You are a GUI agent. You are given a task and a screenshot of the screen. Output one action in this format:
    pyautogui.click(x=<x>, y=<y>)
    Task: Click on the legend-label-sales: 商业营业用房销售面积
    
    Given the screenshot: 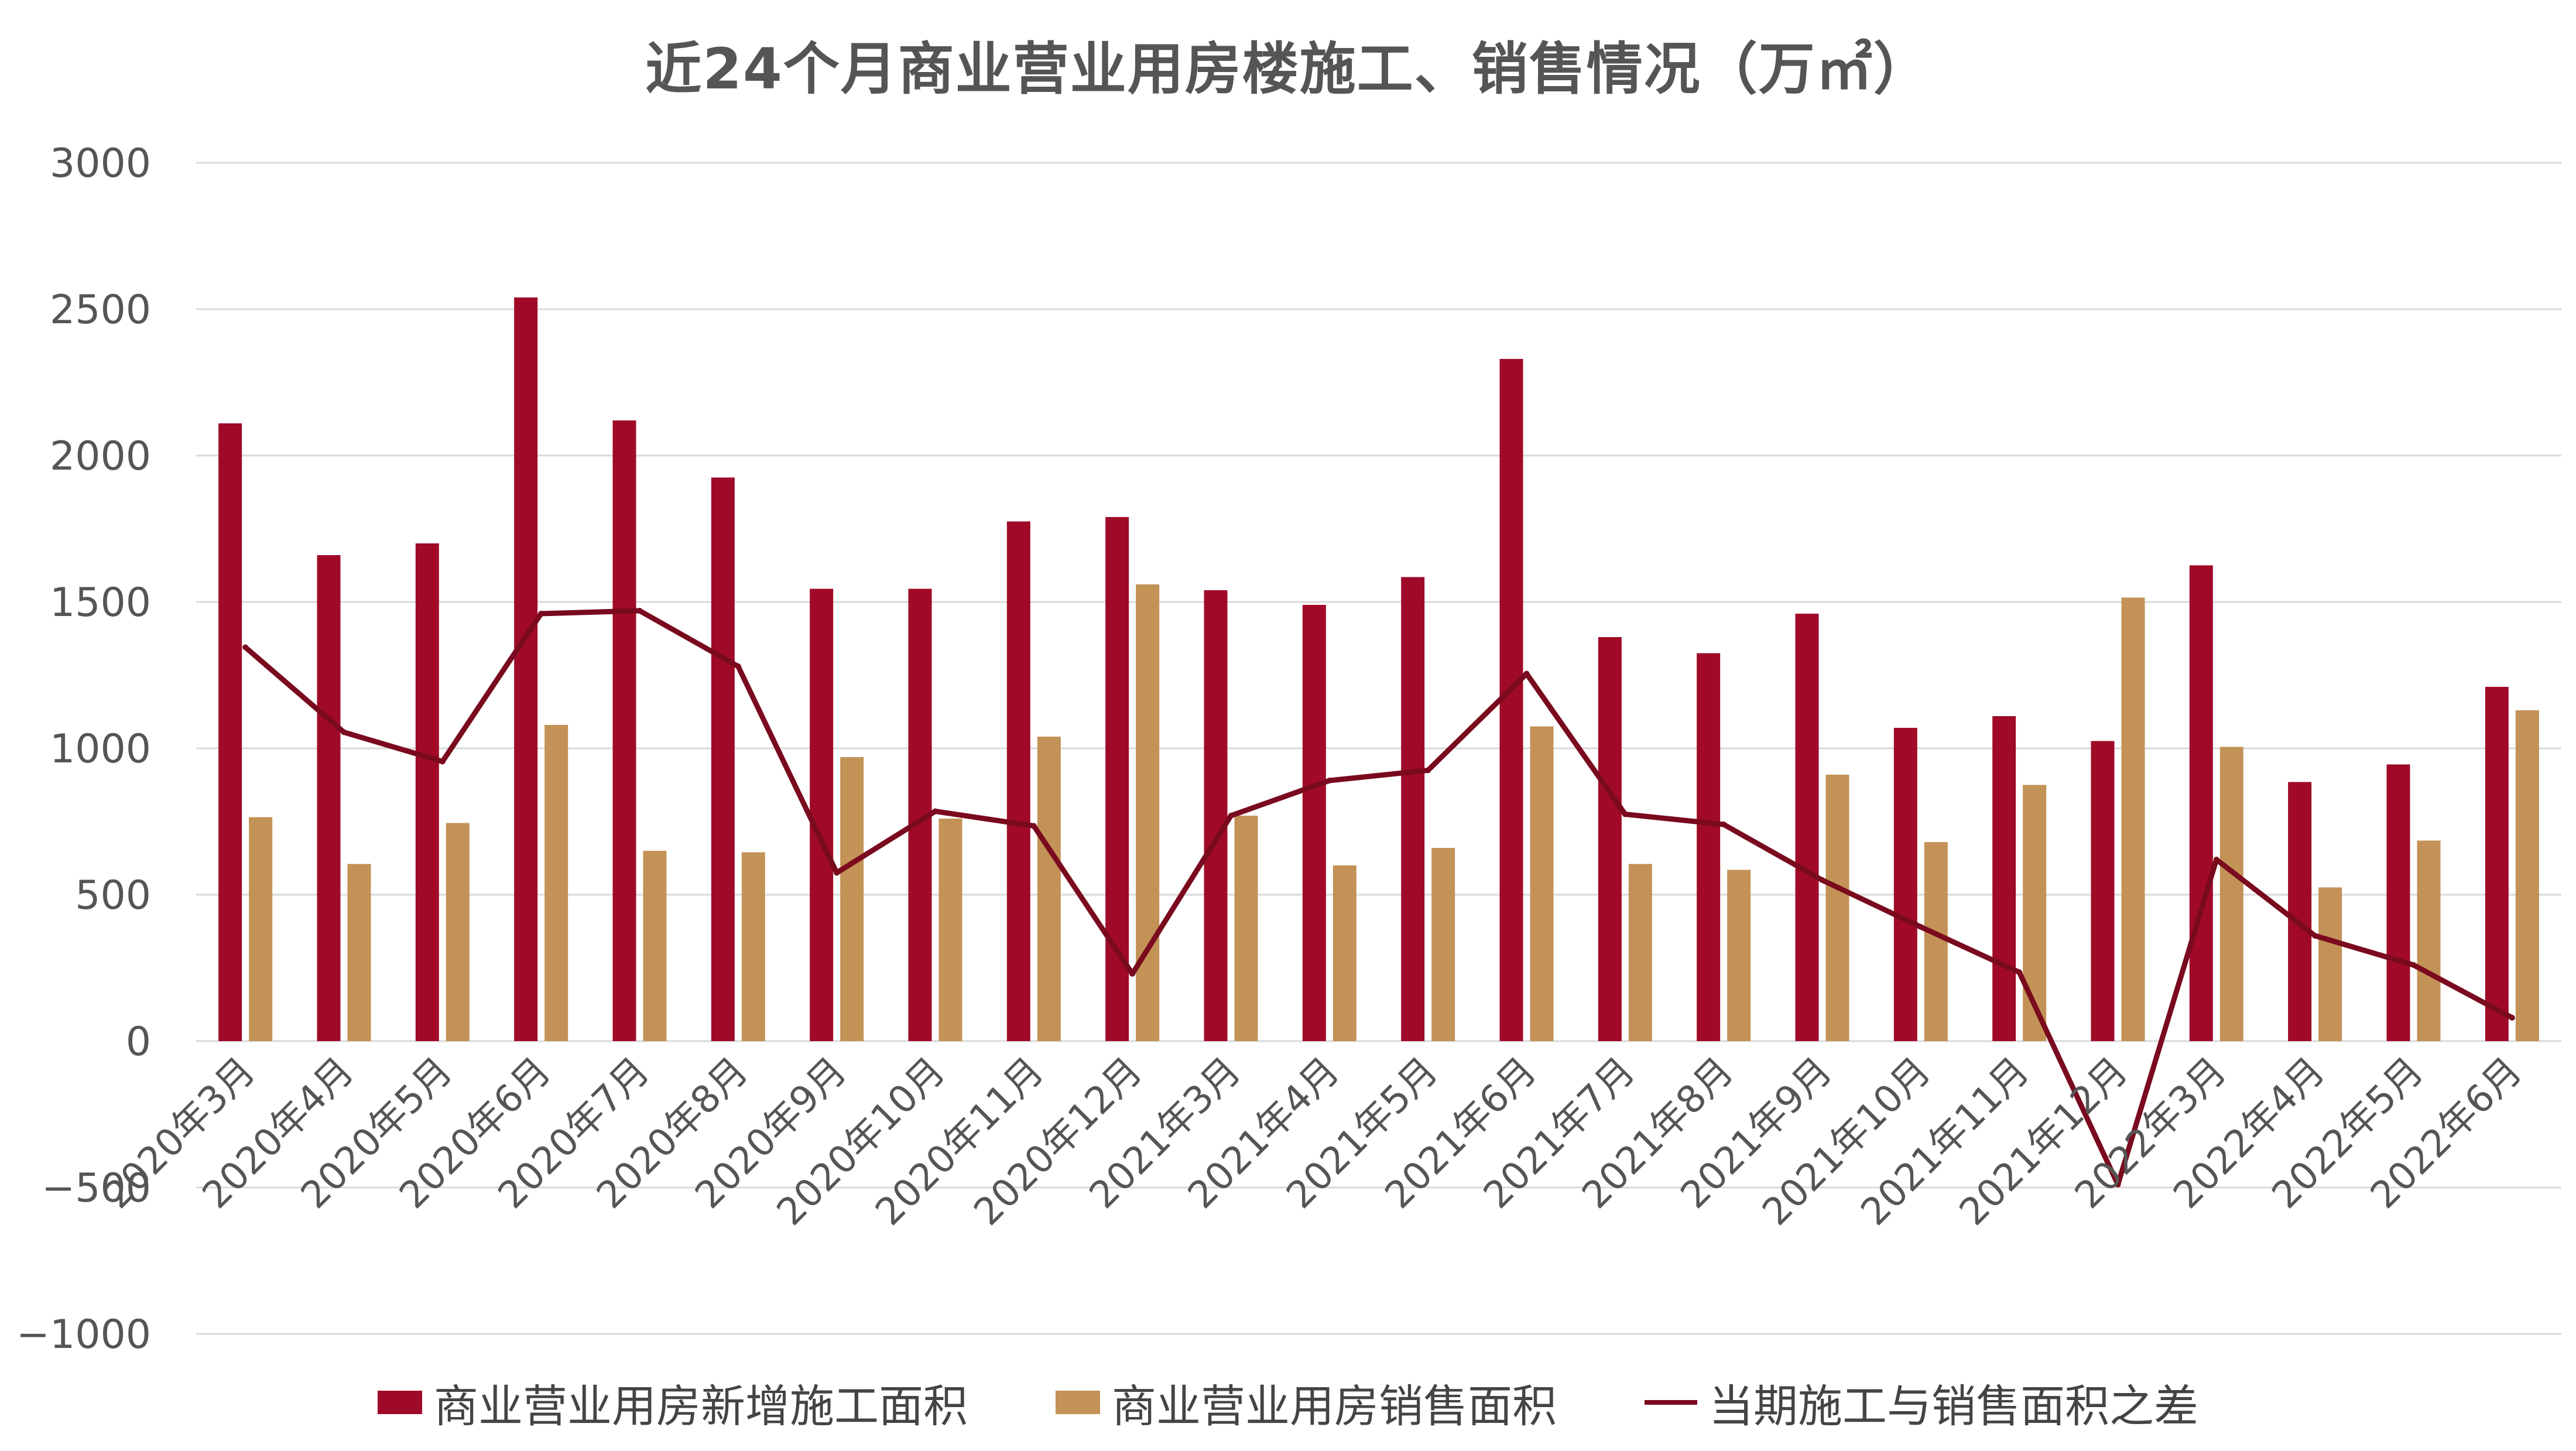 What is the action you would take?
    pyautogui.click(x=1334, y=1406)
    